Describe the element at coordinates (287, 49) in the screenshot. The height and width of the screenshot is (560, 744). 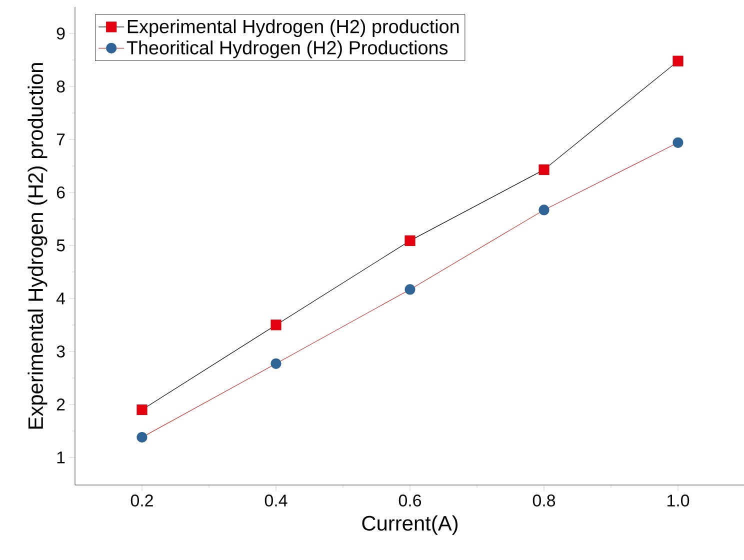
I see `legend-label: Theoritical Hydrogen (H2) Productions` at that location.